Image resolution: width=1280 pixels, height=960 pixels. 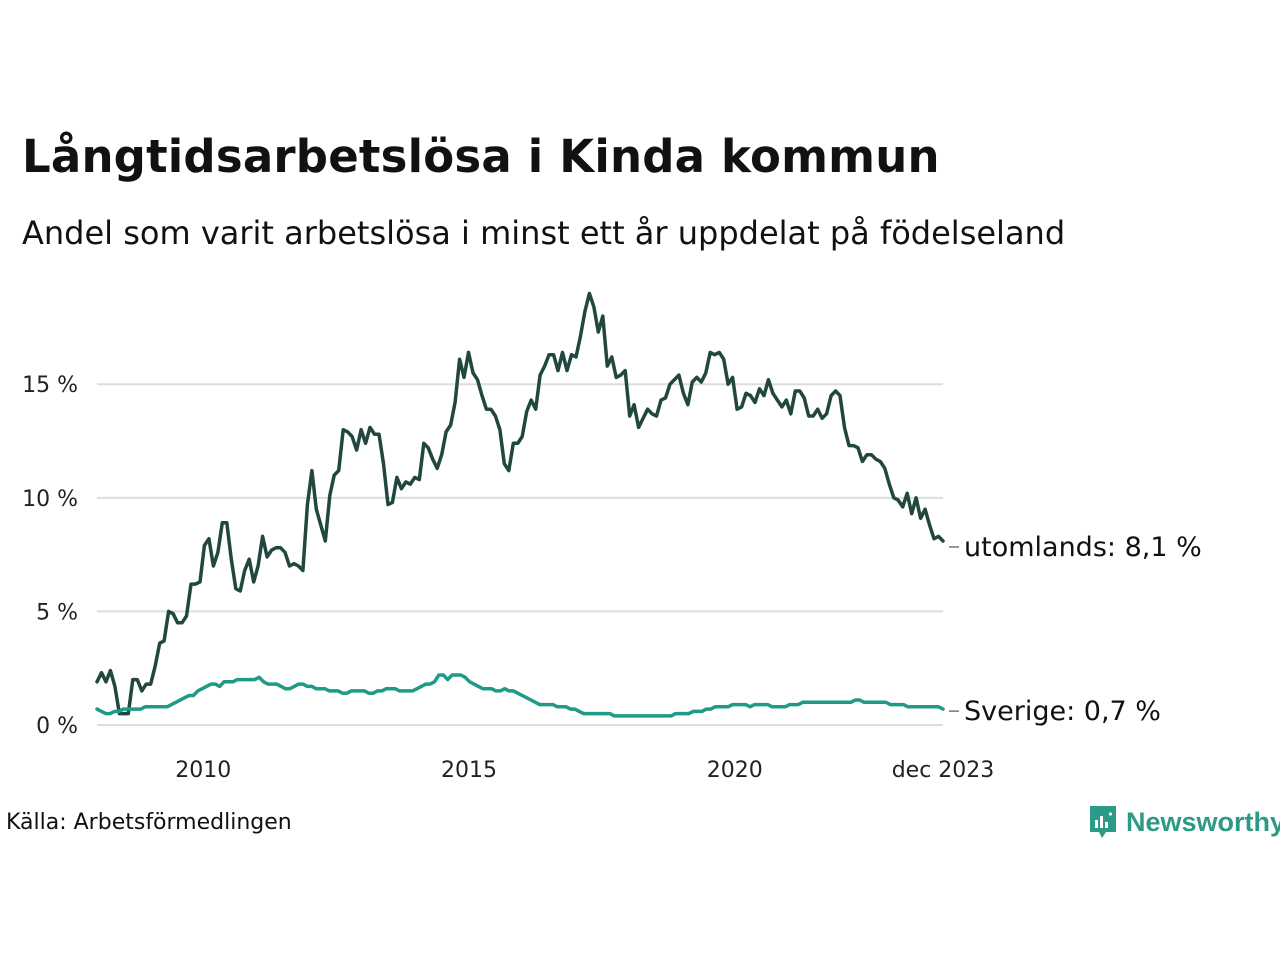 I want to click on y-tick-label: 10 %, so click(x=50, y=499).